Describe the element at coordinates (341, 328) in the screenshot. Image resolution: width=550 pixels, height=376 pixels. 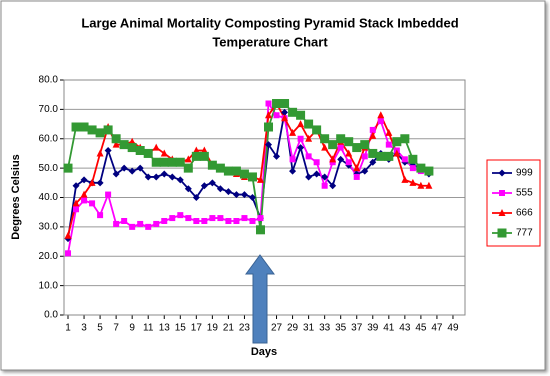
I see `x-tick-label: 35` at that location.